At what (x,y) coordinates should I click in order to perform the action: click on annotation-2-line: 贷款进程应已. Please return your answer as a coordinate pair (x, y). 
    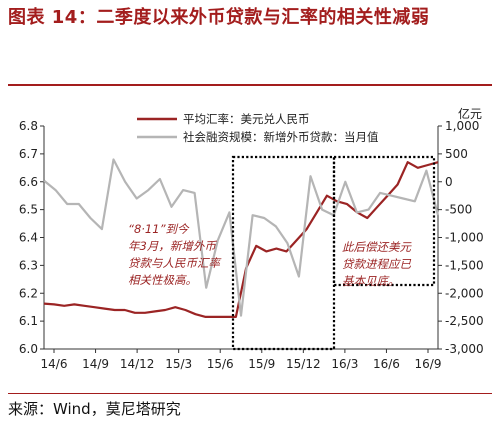
    Looking at the image, I should click on (376, 264).